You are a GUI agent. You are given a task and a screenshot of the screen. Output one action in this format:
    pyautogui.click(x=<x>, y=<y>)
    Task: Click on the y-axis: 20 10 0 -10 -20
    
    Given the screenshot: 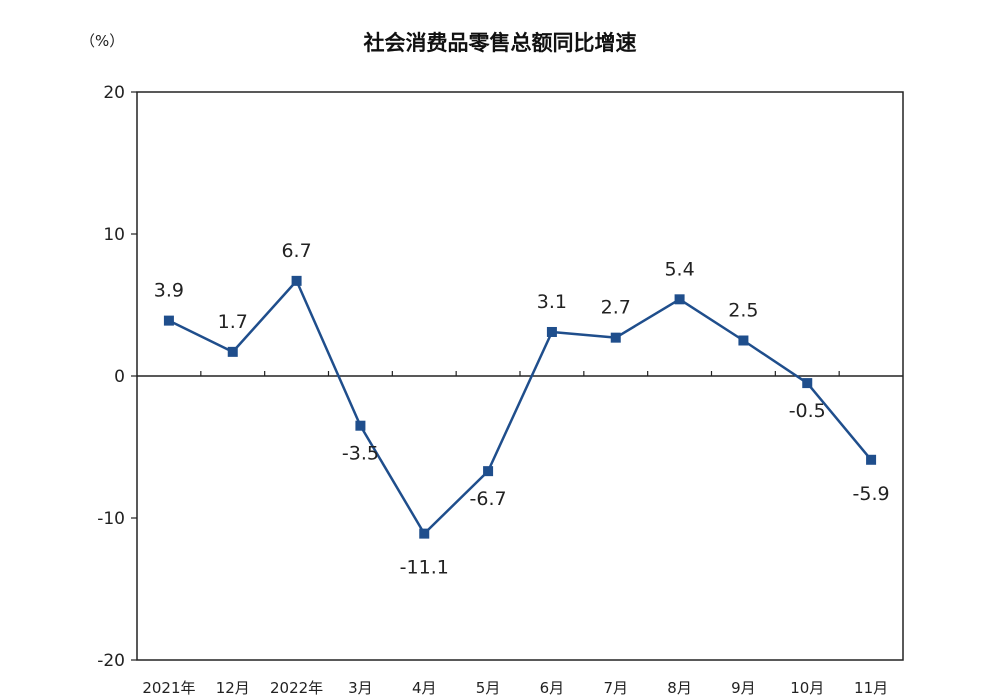 What is the action you would take?
    pyautogui.click(x=117, y=377)
    